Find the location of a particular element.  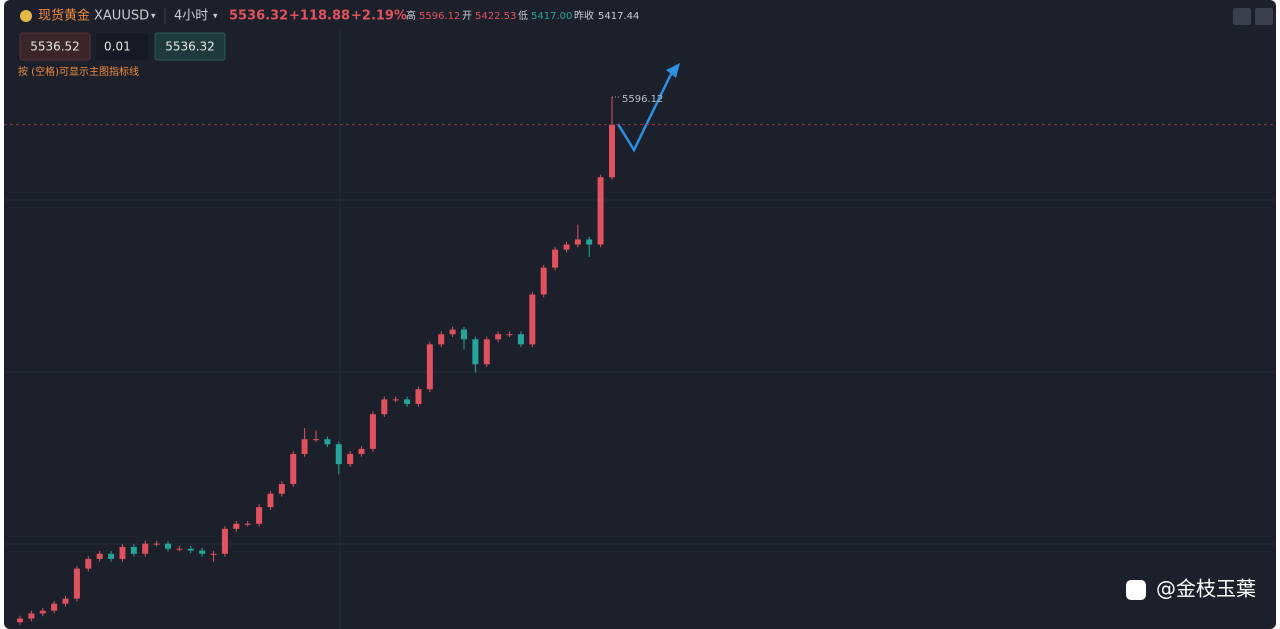

open-label: 开 is located at coordinates (467, 16).